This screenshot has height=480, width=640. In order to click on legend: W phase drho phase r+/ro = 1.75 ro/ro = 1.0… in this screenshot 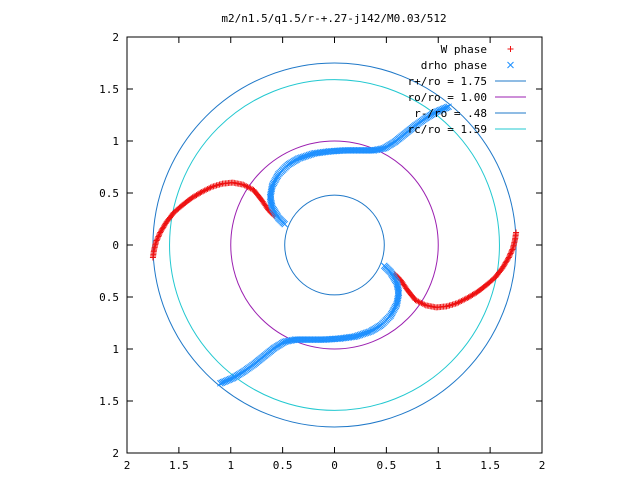, I will do `click(467, 89)`.